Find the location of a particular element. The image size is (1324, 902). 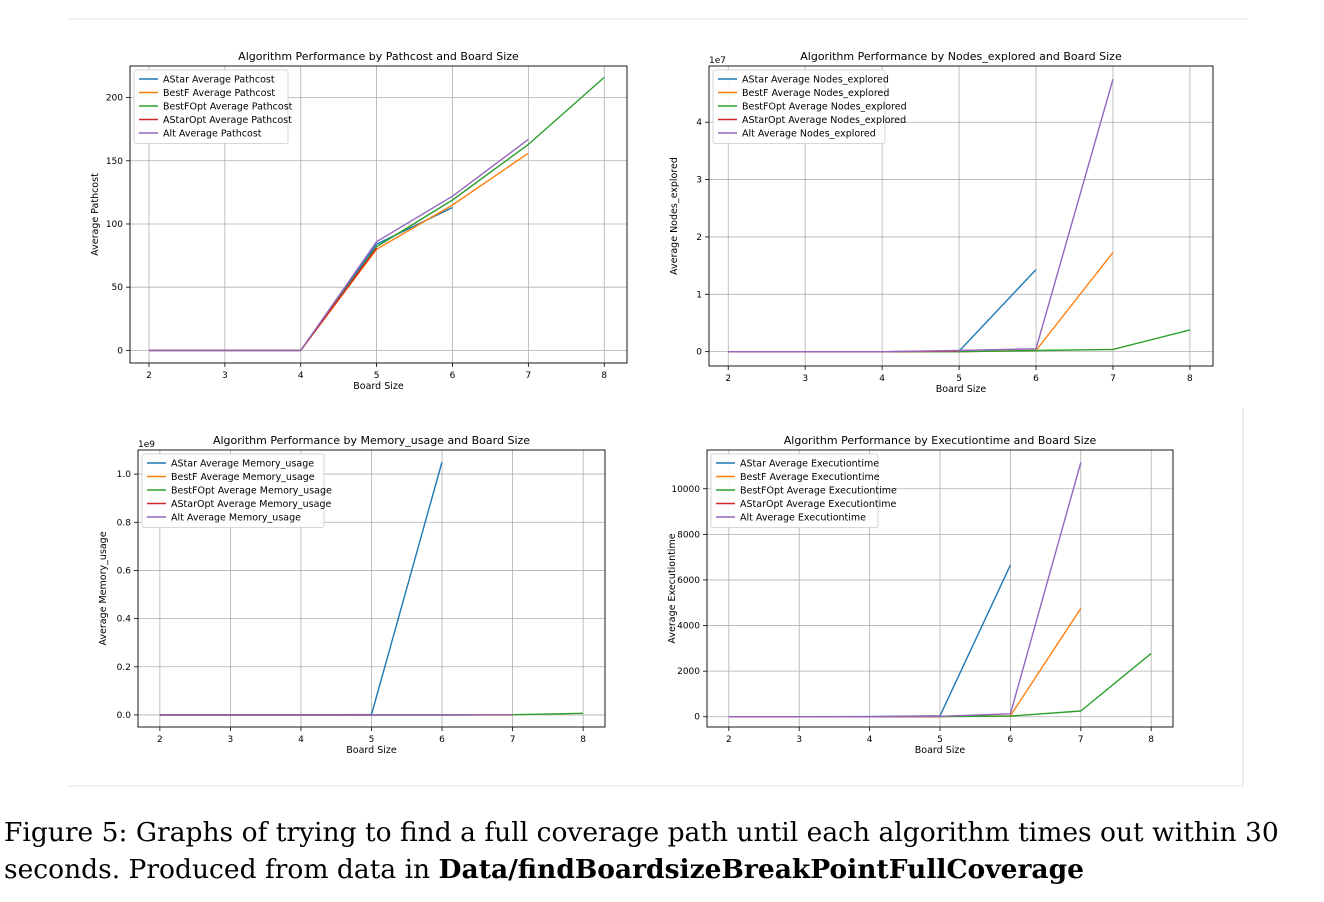

legend-entry: Alt Average Nodes_explored is located at coordinates (809, 134).